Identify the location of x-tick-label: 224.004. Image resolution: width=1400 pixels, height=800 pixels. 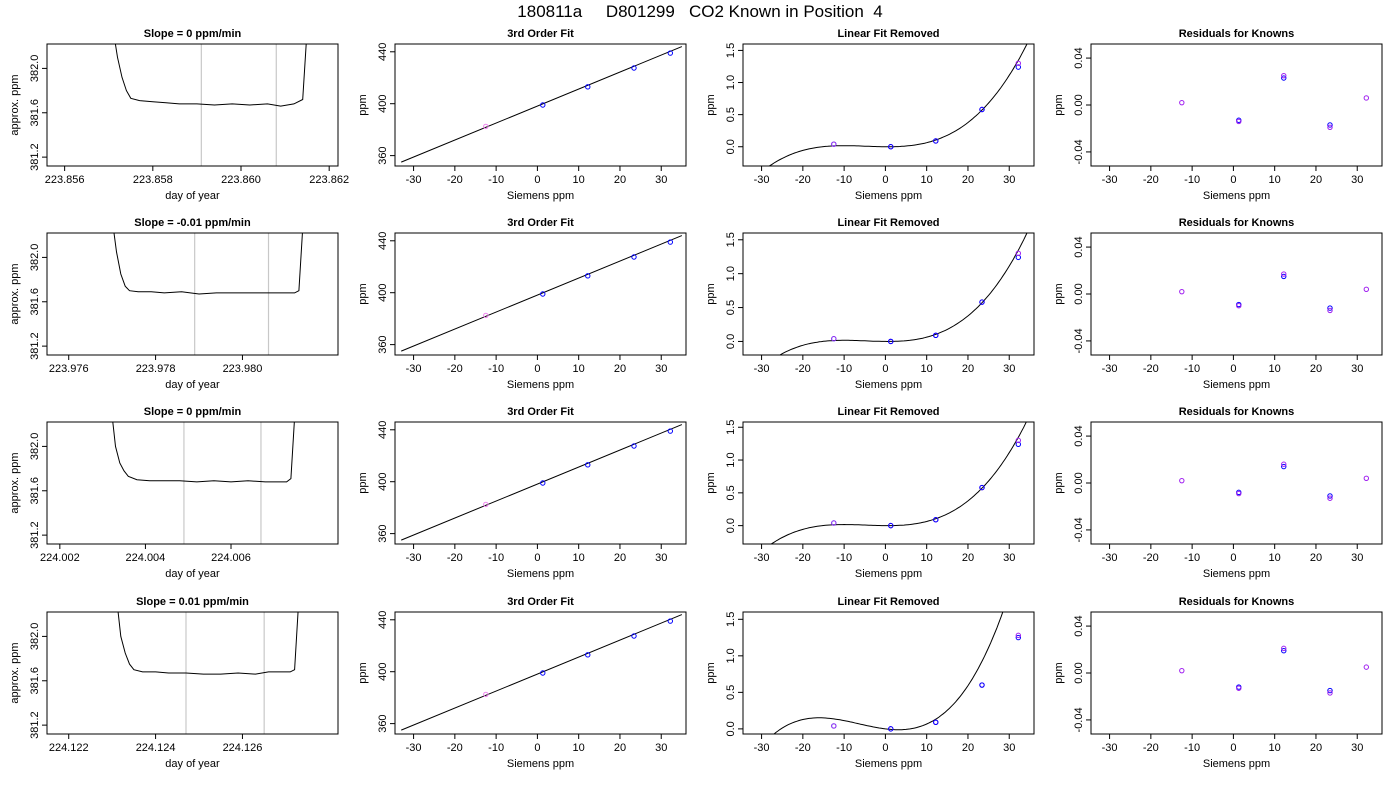
(146, 558).